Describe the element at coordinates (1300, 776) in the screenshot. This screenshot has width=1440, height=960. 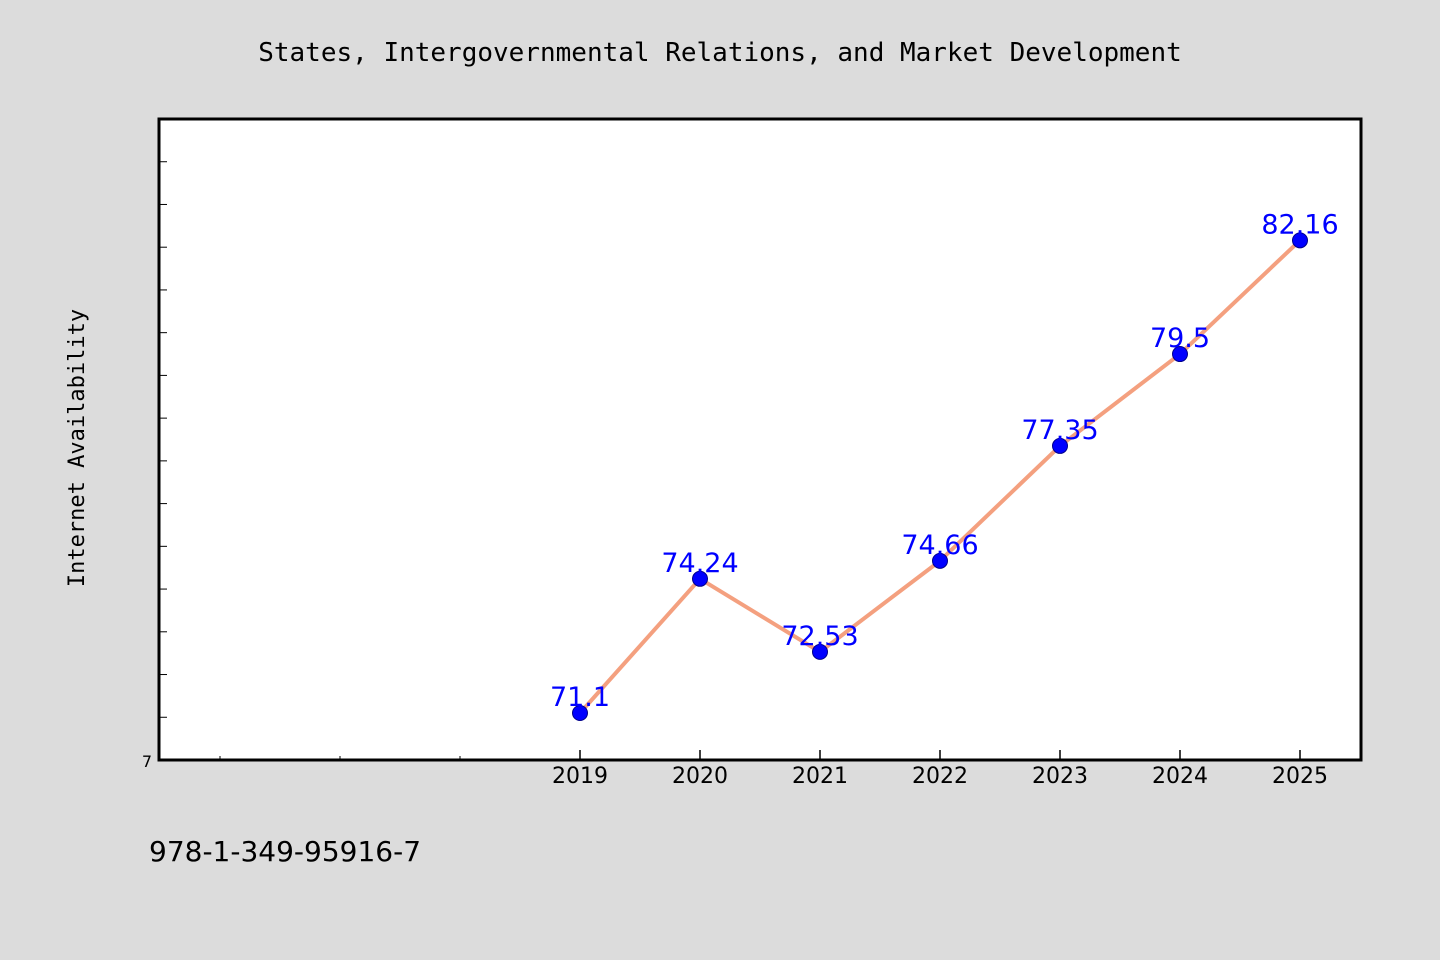
I see `x-tick-label: 2025` at that location.